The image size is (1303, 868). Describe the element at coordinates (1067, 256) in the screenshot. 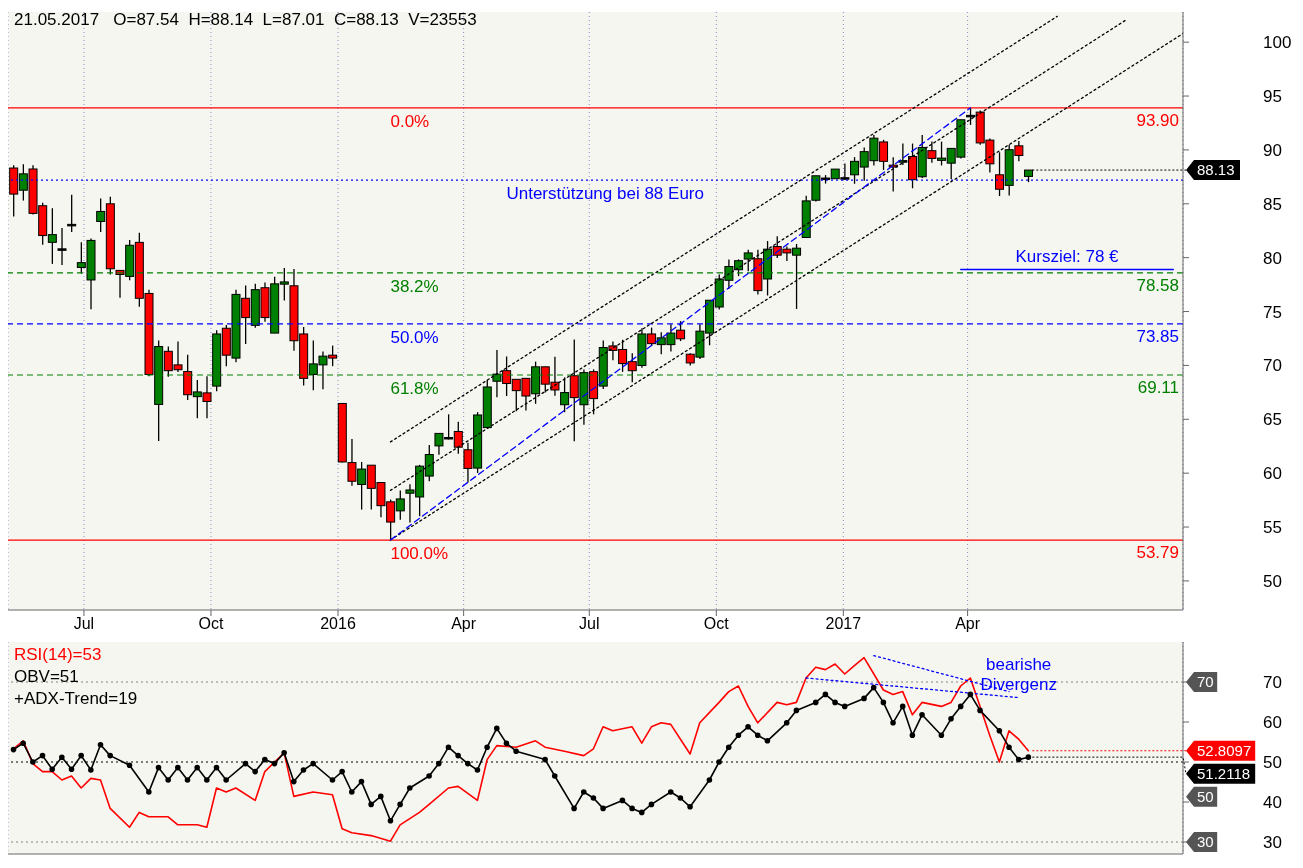

I see `annotation: Kursziel: 78 €` at that location.